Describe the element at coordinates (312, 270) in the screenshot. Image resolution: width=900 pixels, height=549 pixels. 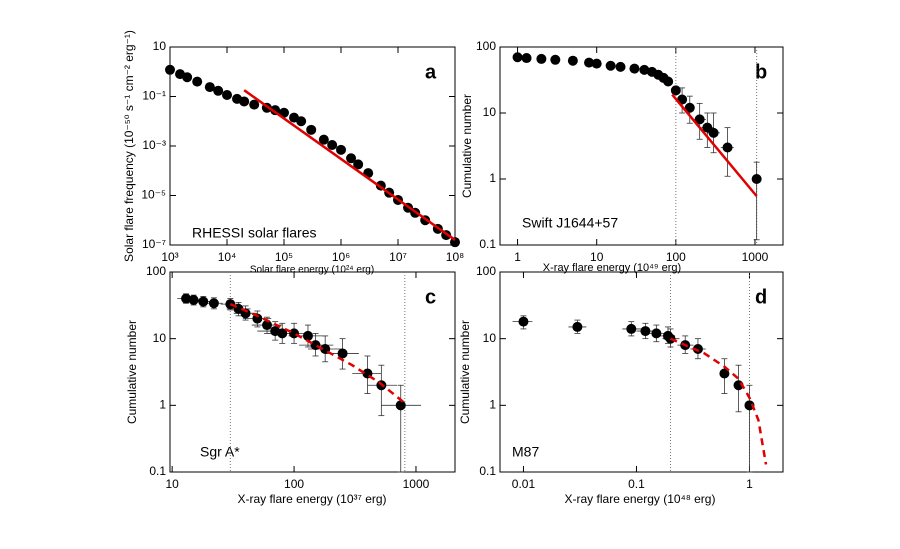
I see `x-axis-label: Solar flare energy (10²⁴ erg)` at that location.